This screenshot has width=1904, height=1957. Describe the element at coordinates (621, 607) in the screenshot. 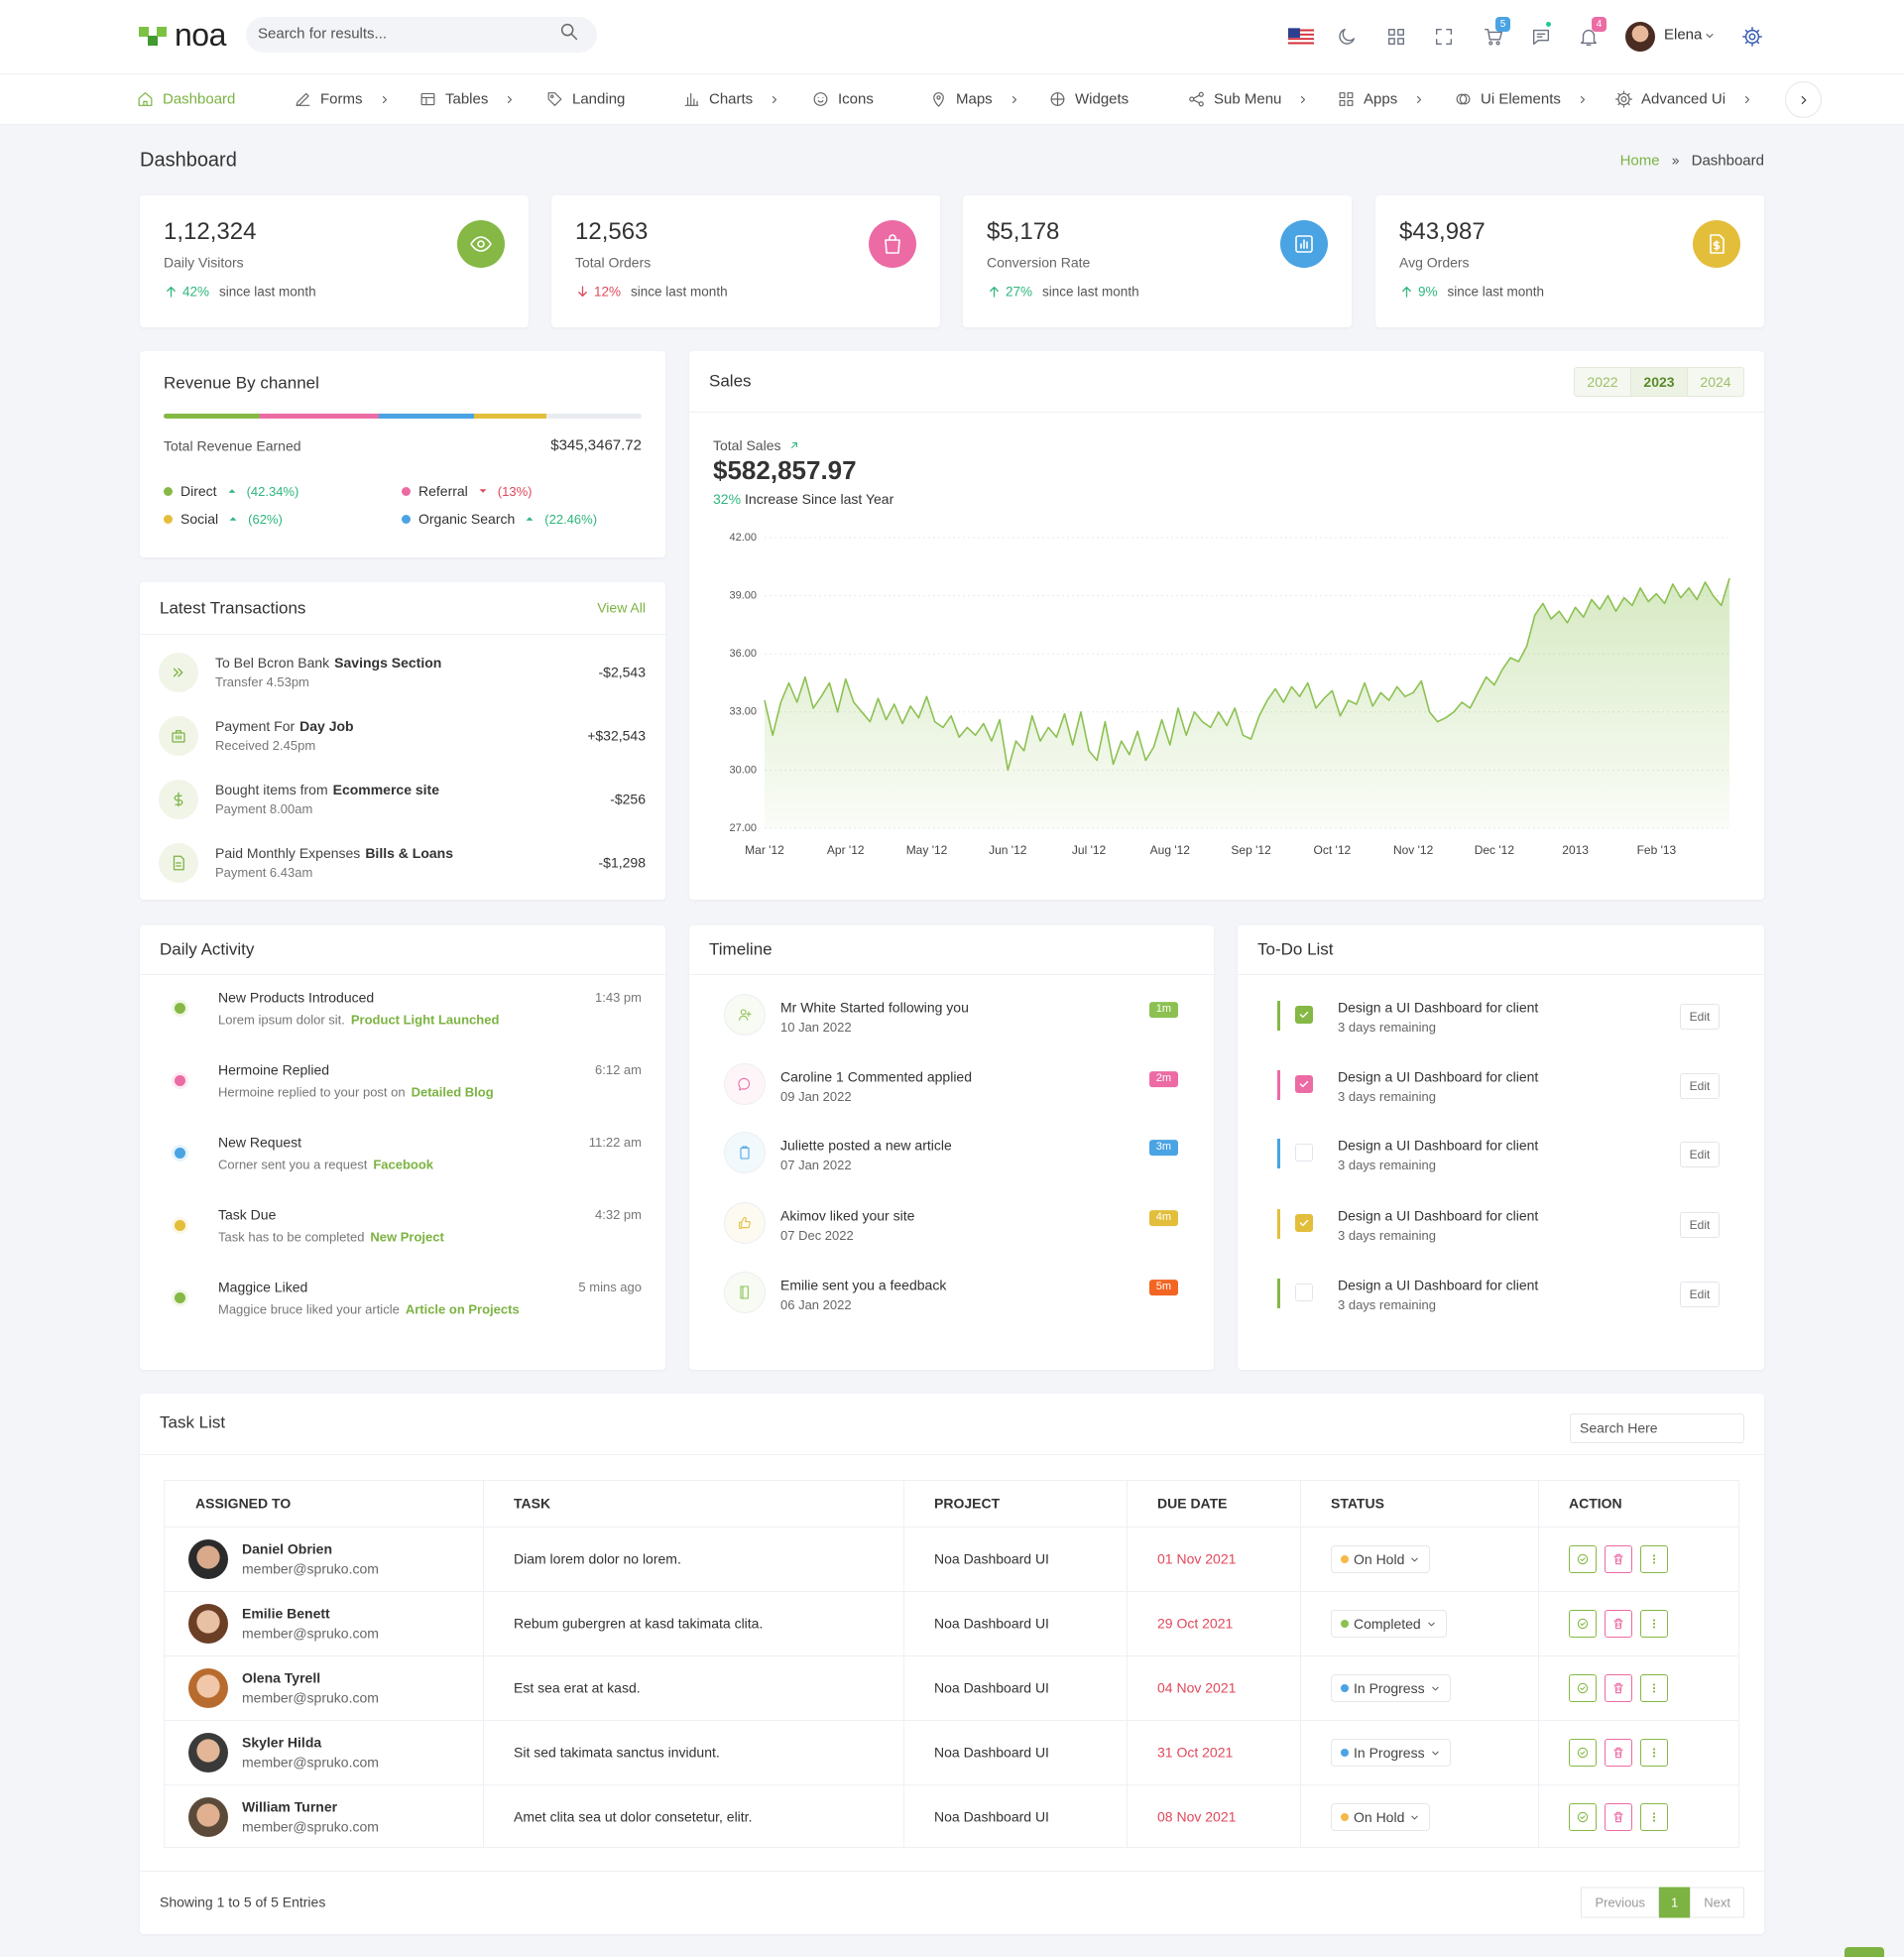

I see `view-all-link: View All` at that location.